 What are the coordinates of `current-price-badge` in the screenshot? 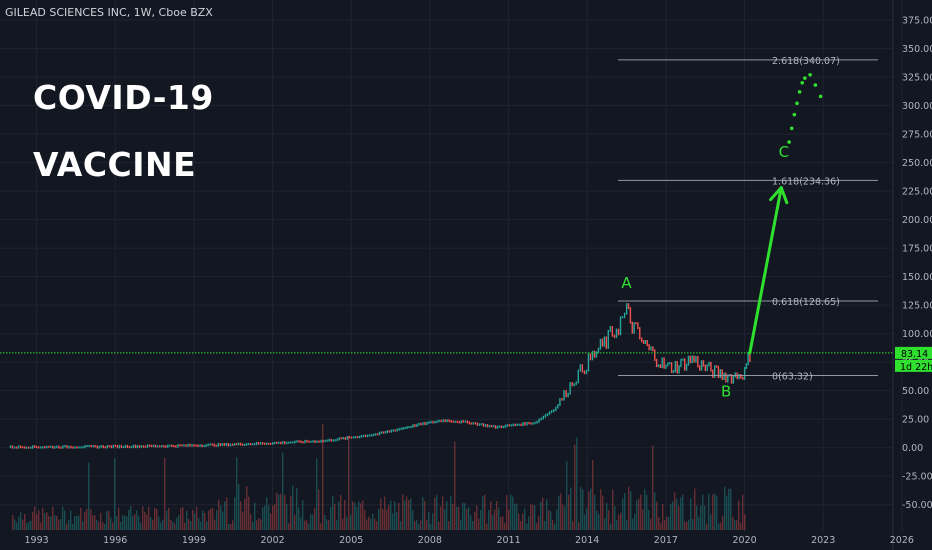 It's located at (913, 352).